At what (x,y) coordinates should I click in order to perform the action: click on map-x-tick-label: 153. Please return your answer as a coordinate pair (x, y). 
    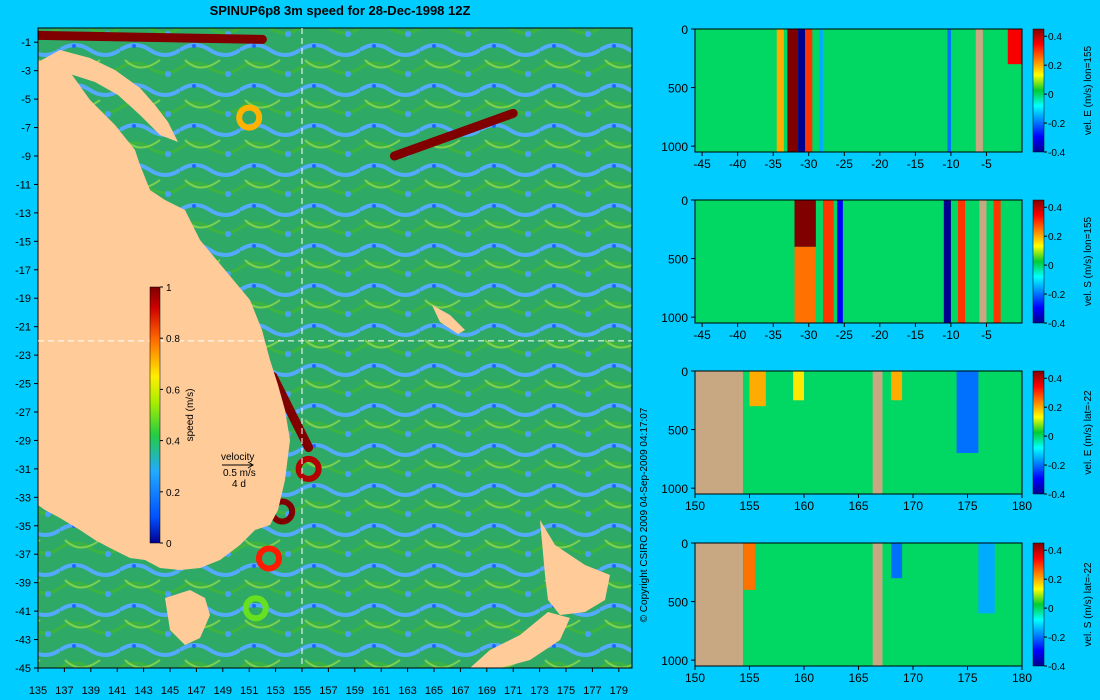
    Looking at the image, I should click on (275, 691).